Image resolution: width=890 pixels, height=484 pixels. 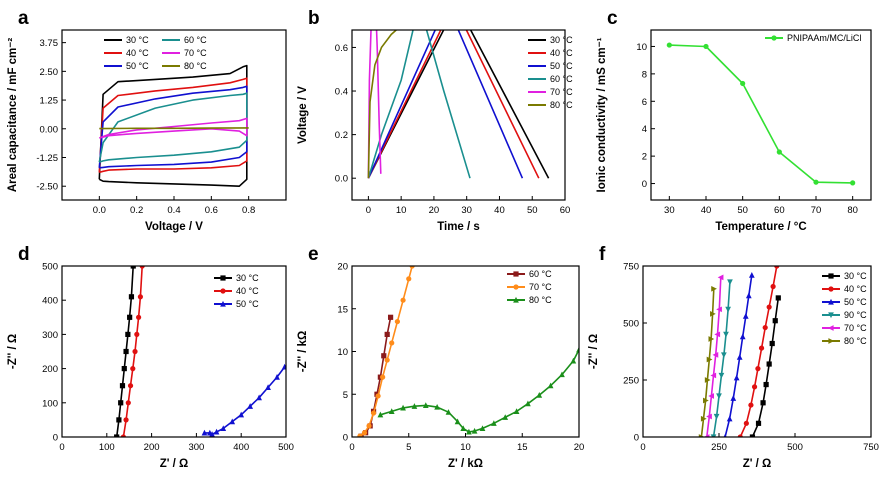 I want to click on legend-label: 50 °C, so click(x=561, y=66).